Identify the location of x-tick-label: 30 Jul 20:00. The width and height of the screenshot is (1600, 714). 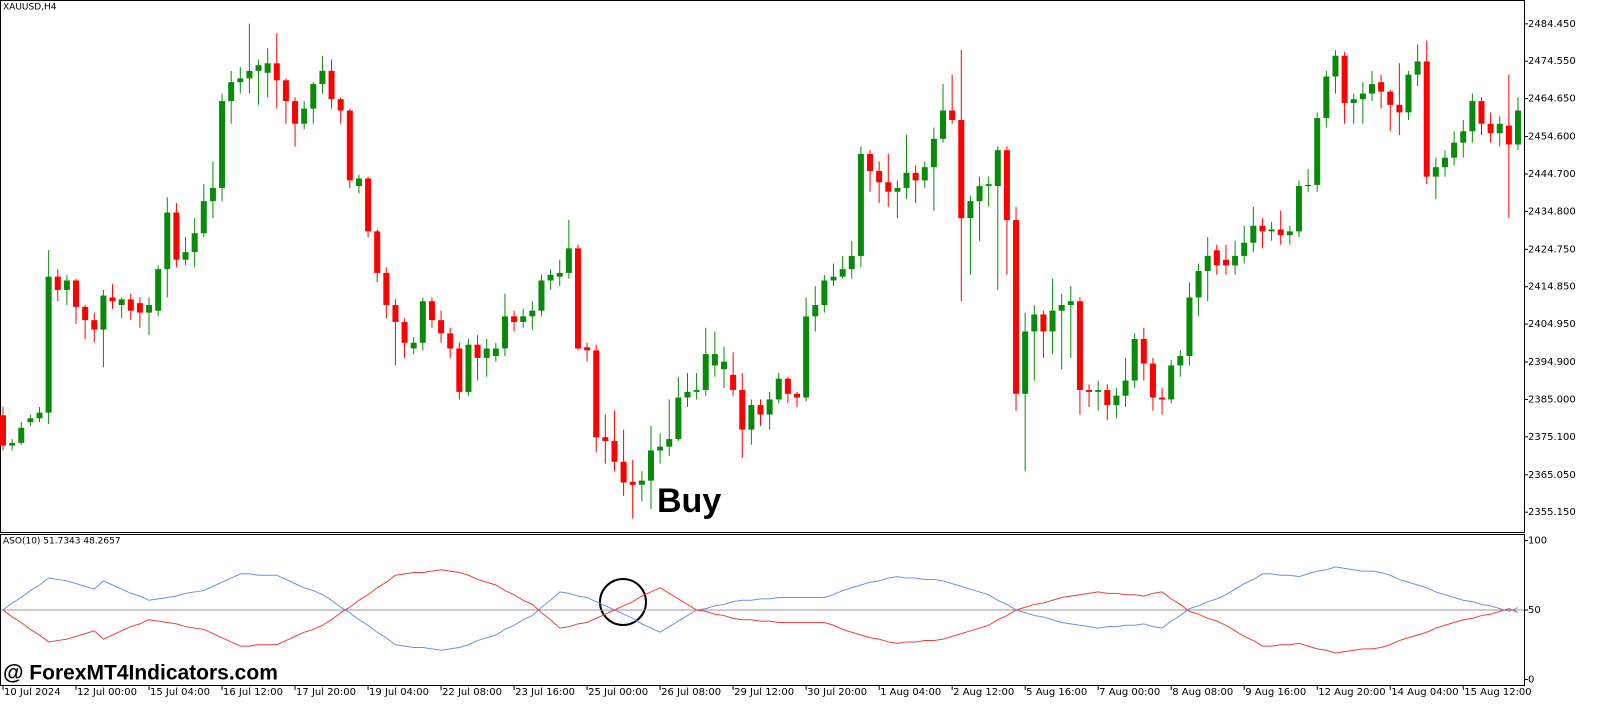
(837, 692).